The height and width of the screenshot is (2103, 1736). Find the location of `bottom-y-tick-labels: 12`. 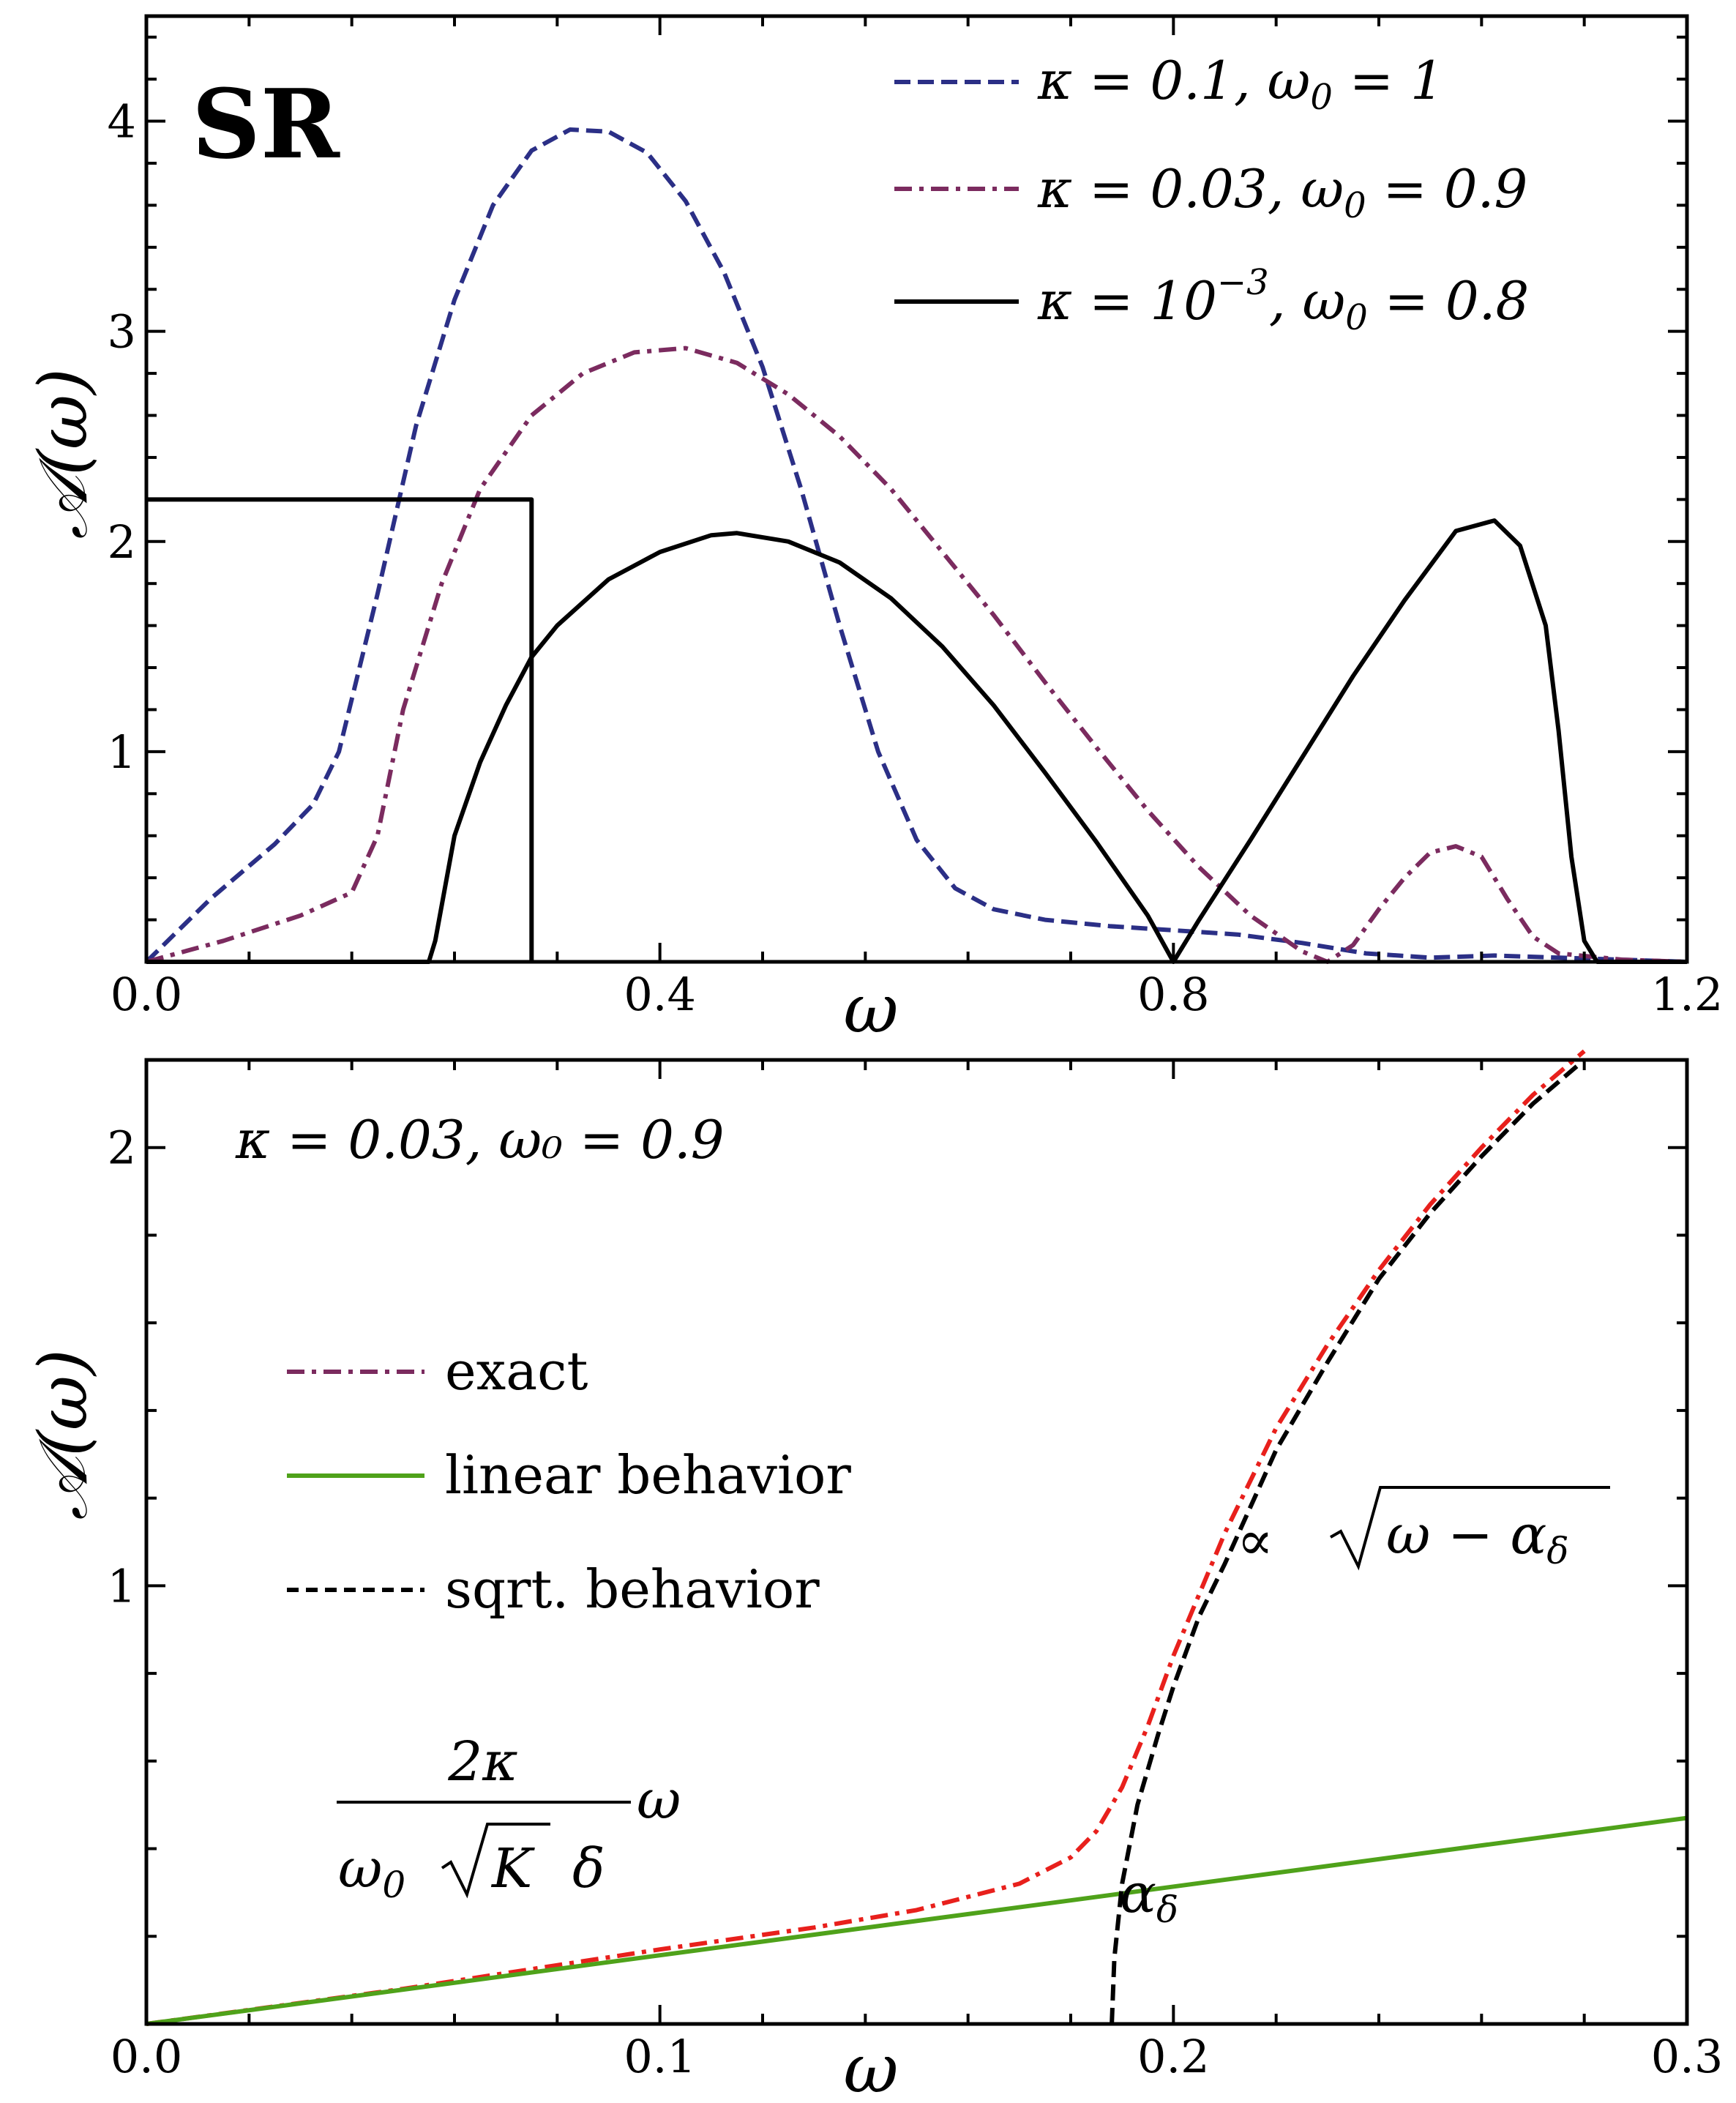

bottom-y-tick-labels: 12 is located at coordinates (122, 1367).